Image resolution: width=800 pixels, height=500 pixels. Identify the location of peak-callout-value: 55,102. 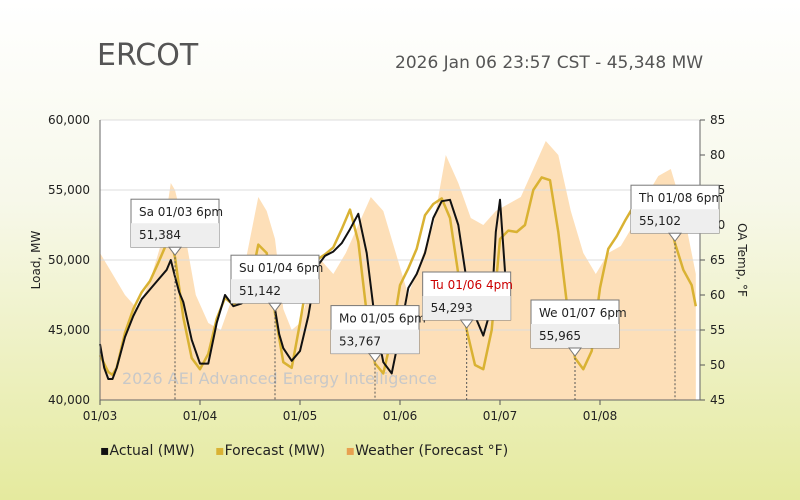
(660, 221).